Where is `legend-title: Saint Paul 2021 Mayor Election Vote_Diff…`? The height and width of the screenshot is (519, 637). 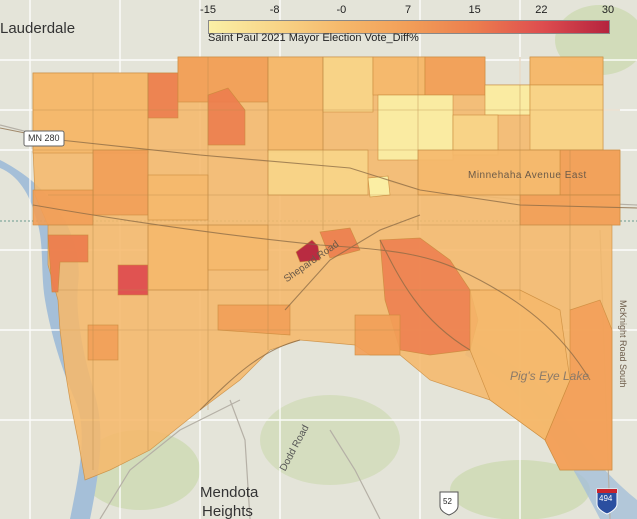 legend-title: Saint Paul 2021 Mayor Election Vote_Diff… is located at coordinates (313, 38).